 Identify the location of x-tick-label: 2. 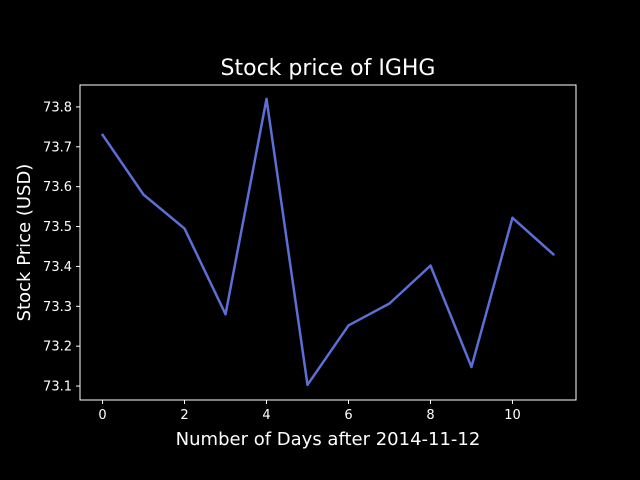
(184, 415).